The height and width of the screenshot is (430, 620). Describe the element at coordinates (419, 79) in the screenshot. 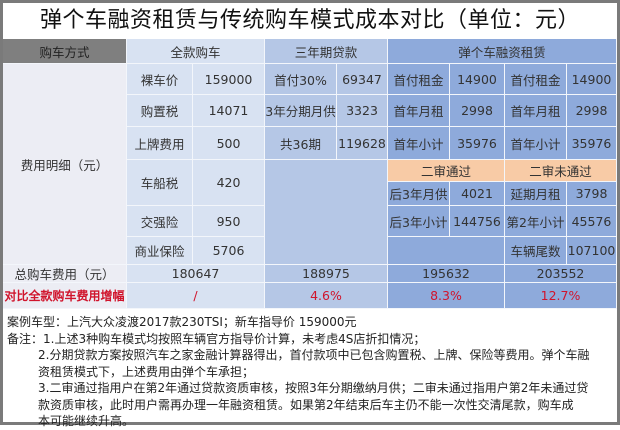

I see `lease-pass-label-cell: 首付租金` at that location.